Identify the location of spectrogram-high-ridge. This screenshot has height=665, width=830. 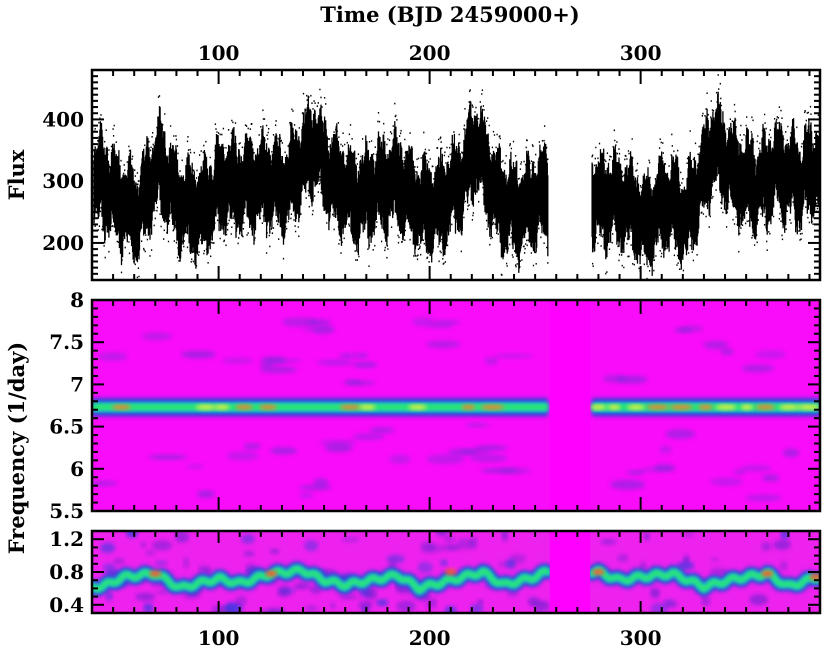
(456, 407).